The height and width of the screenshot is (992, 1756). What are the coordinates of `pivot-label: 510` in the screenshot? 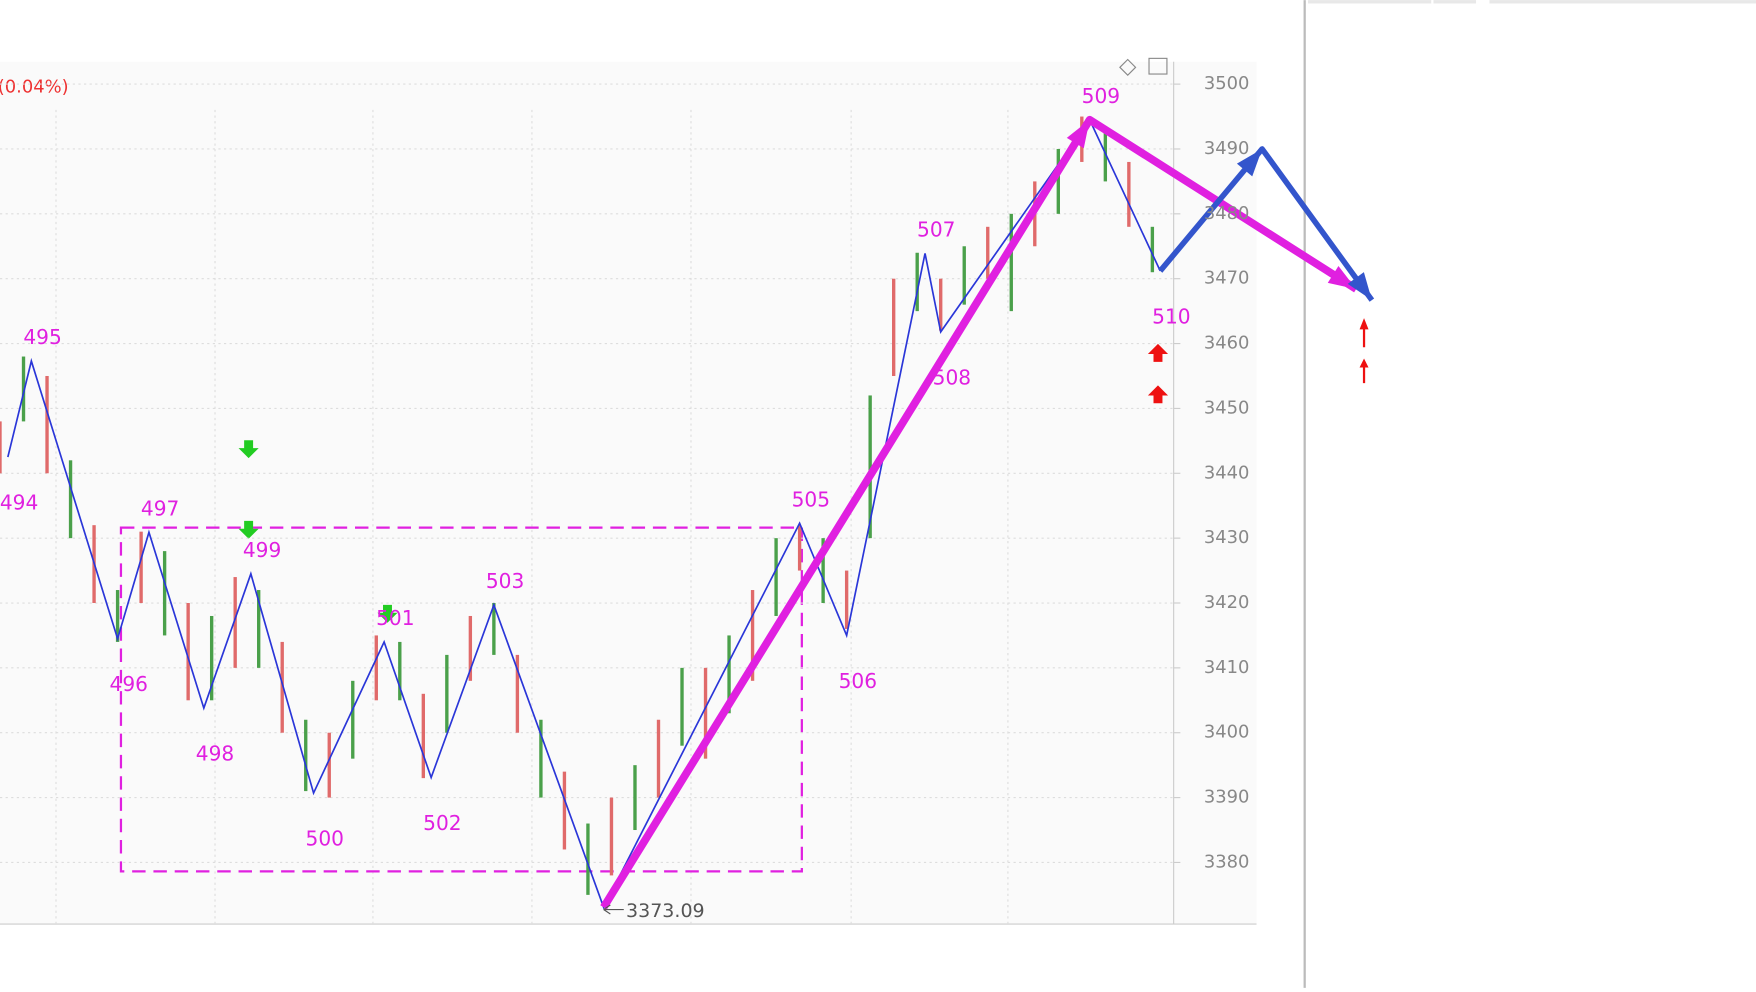 It's located at (1171, 316).